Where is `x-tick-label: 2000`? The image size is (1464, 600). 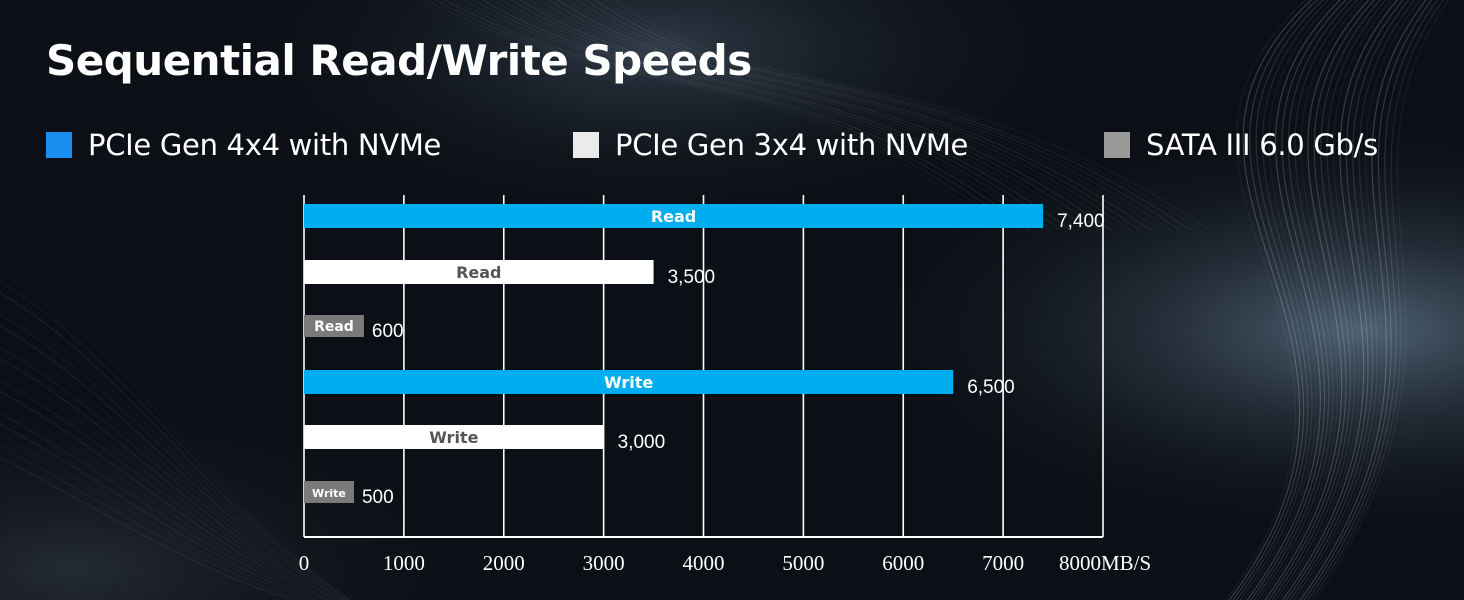
x-tick-label: 2000 is located at coordinates (504, 563).